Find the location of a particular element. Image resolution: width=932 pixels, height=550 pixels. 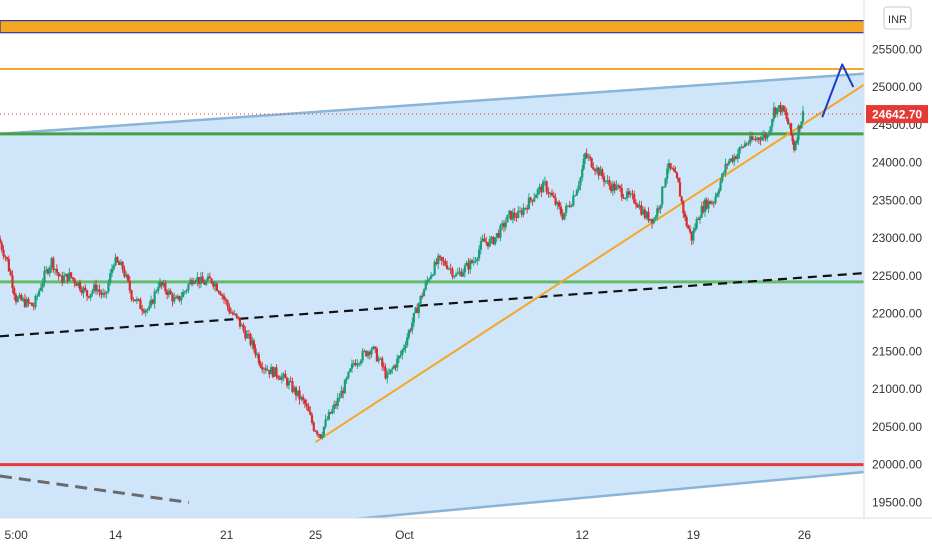

x-tick-label: 5:00 is located at coordinates (16, 535).